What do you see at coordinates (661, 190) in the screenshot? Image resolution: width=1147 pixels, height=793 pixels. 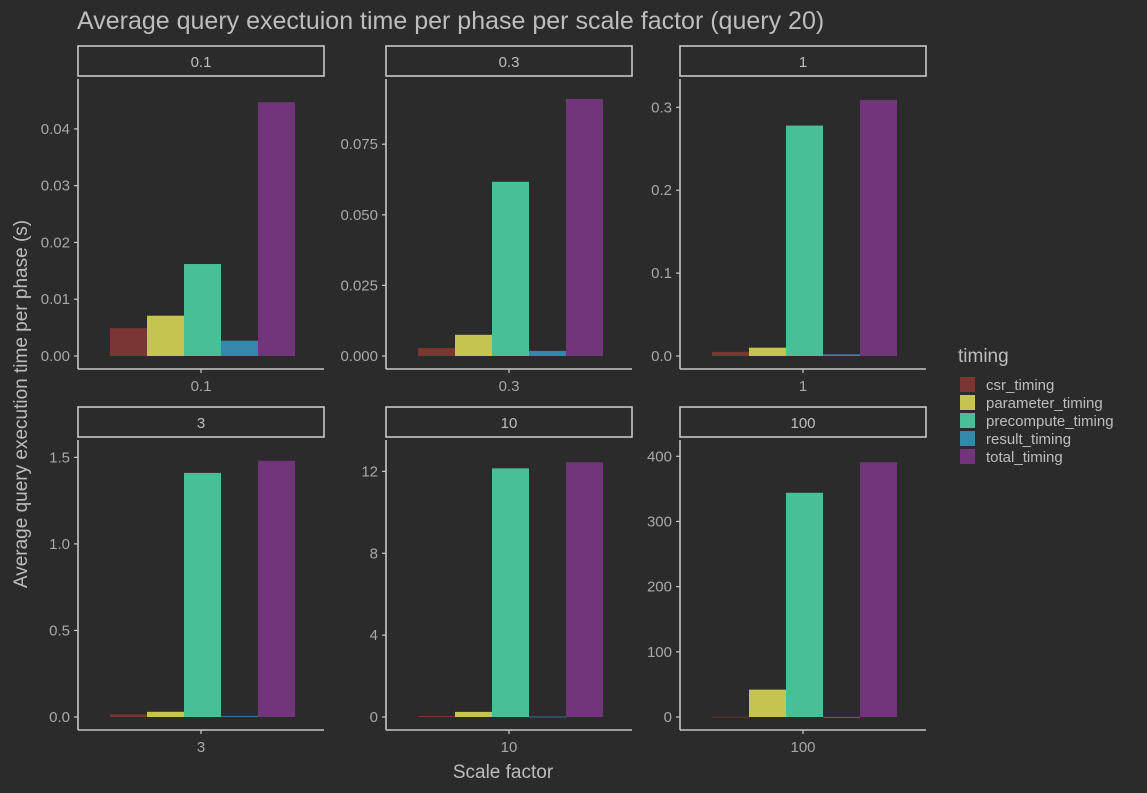 I see `y-tick-label: 0.2` at bounding box center [661, 190].